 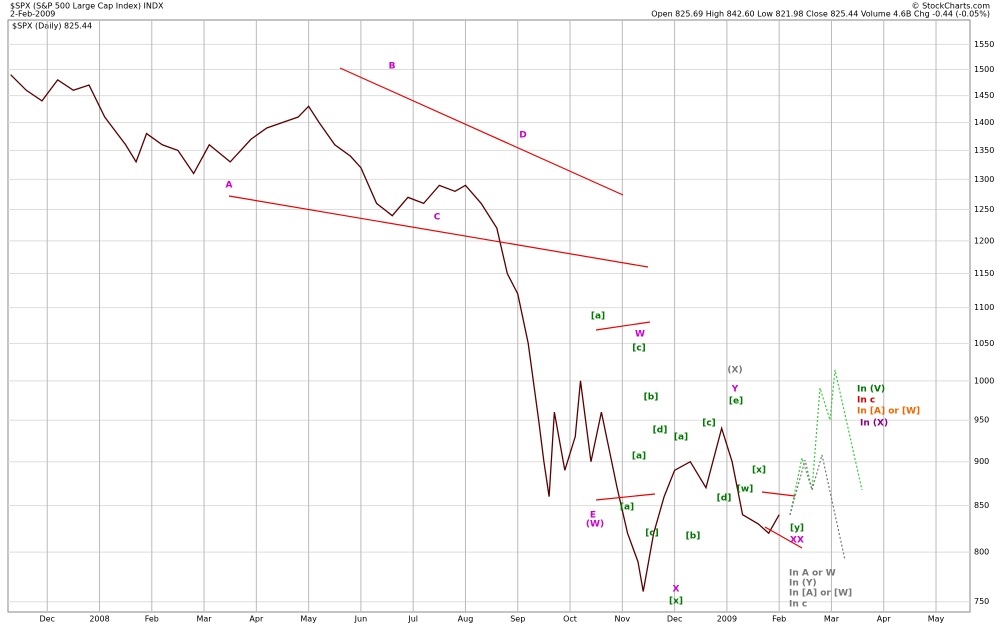 What do you see at coordinates (984, 150) in the screenshot?
I see `y-tick-label: 1350` at bounding box center [984, 150].